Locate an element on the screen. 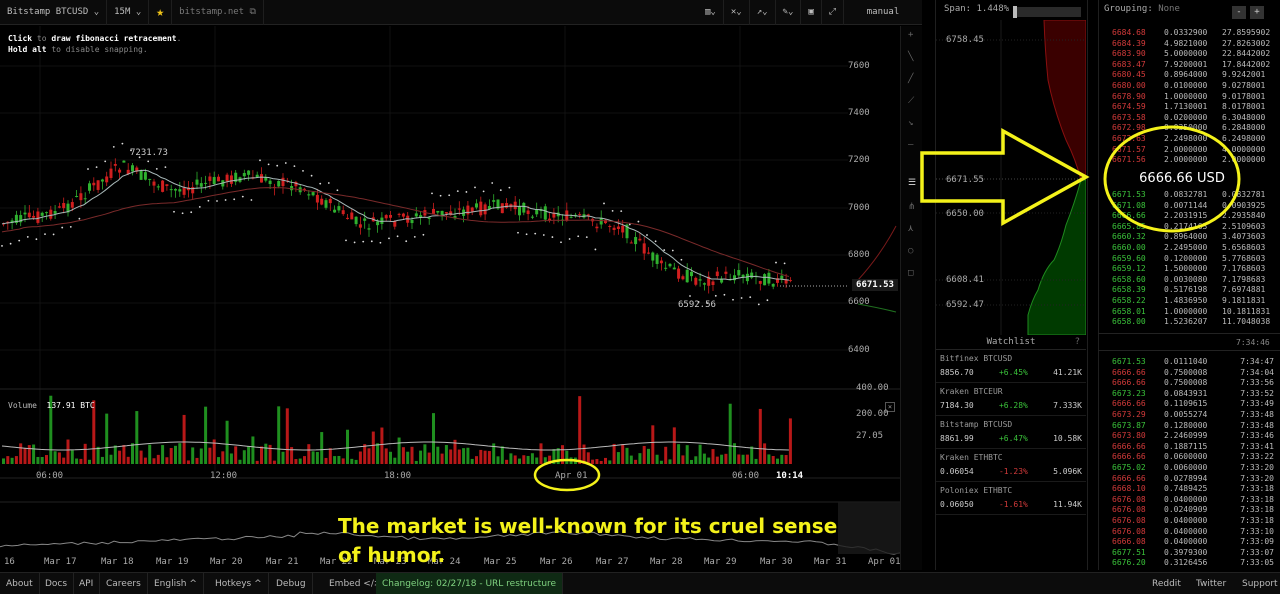  arrow-tool-icon: ↘ is located at coordinates (911, 123).